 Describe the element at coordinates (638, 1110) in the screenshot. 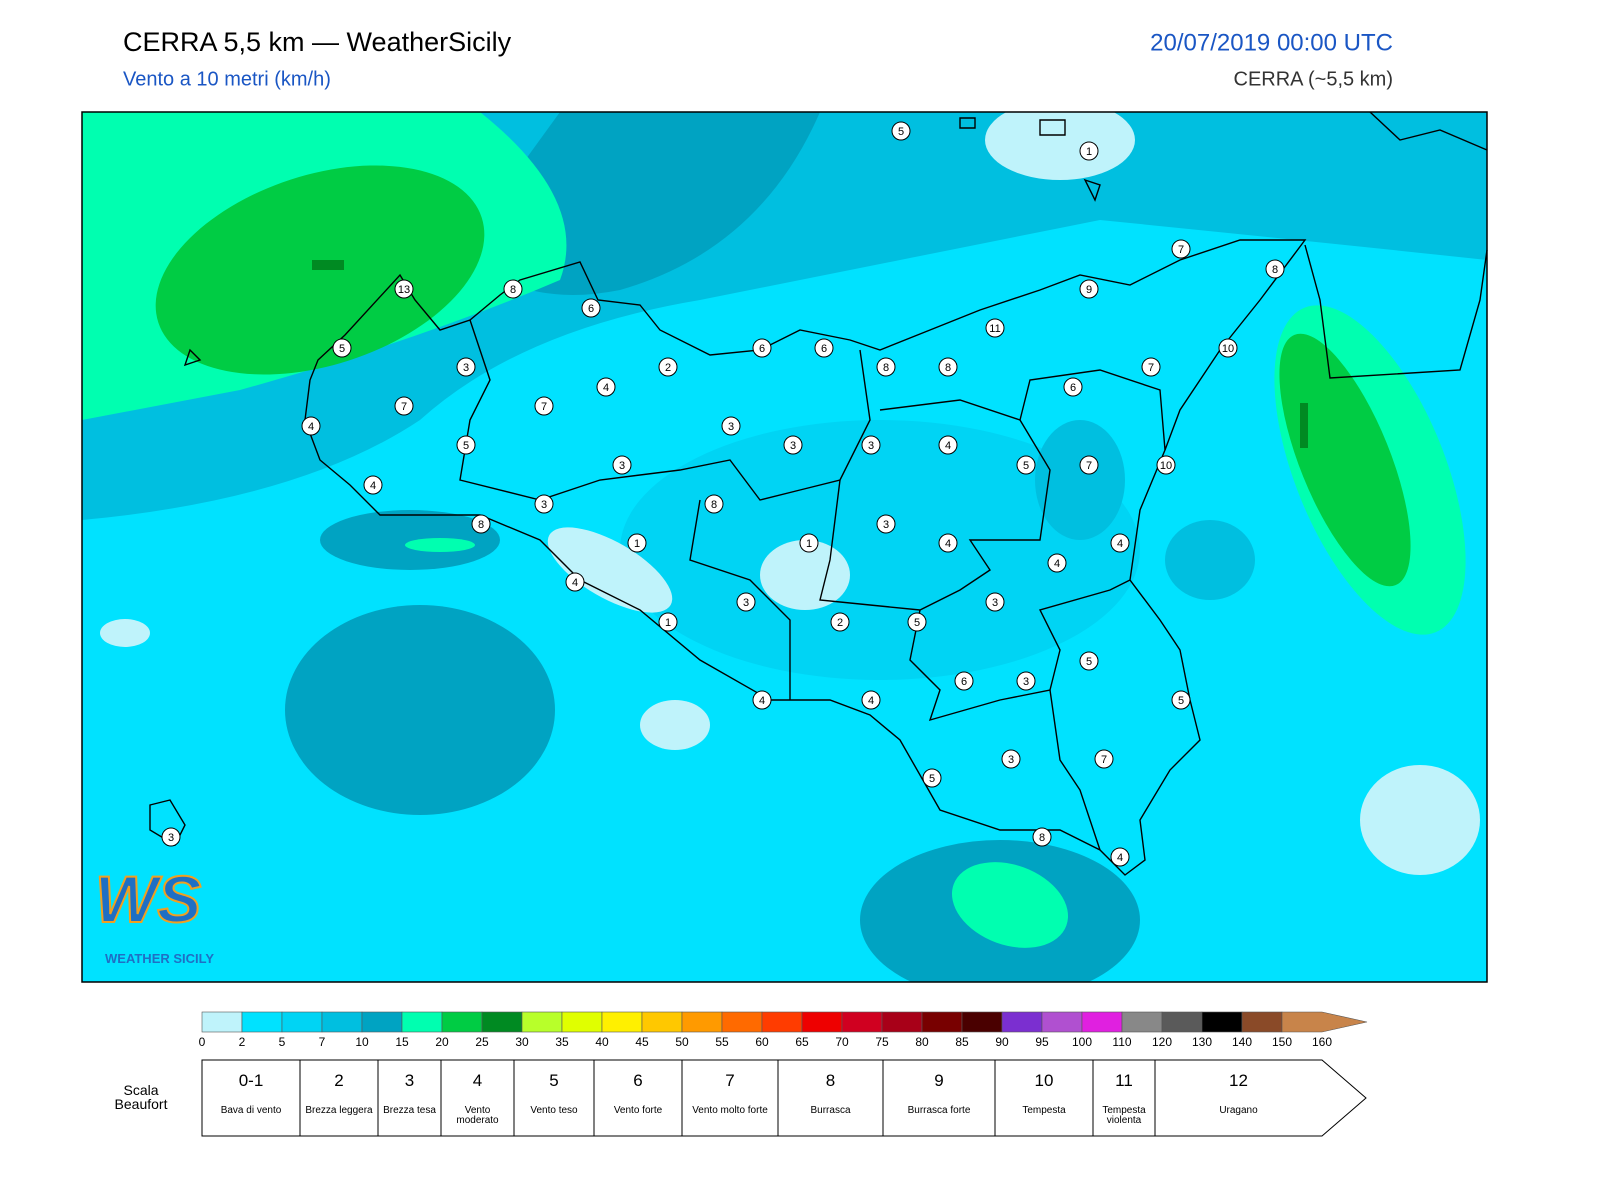

I see `beaufort-name: Vento forte` at that location.